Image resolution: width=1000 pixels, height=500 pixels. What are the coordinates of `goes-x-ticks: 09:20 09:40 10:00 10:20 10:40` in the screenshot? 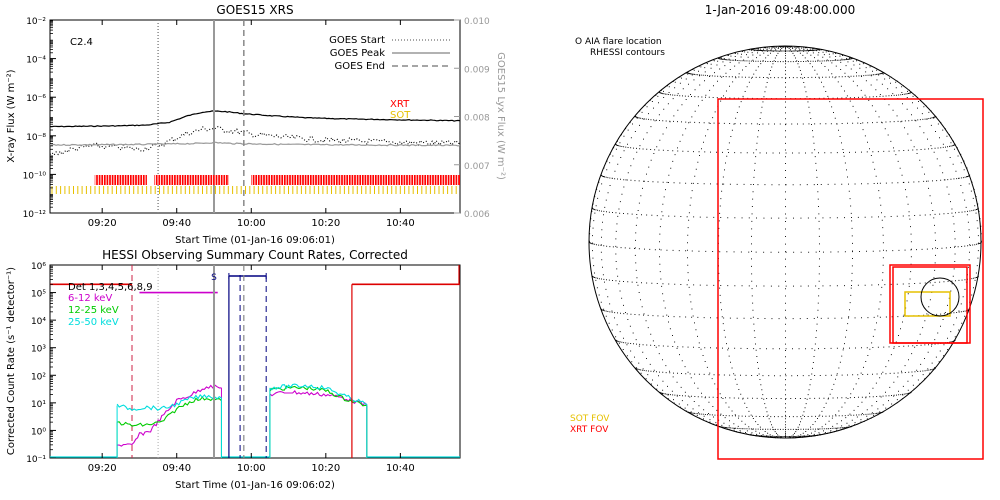 It's located at (251, 124).